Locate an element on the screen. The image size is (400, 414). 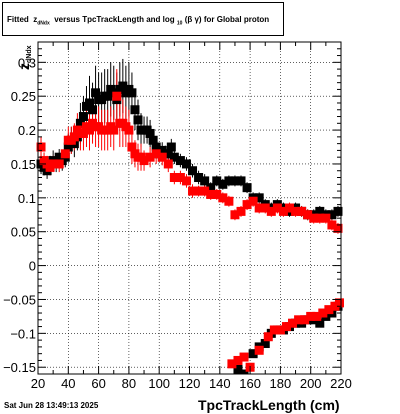
x-tick-label: 120 is located at coordinates (190, 383).